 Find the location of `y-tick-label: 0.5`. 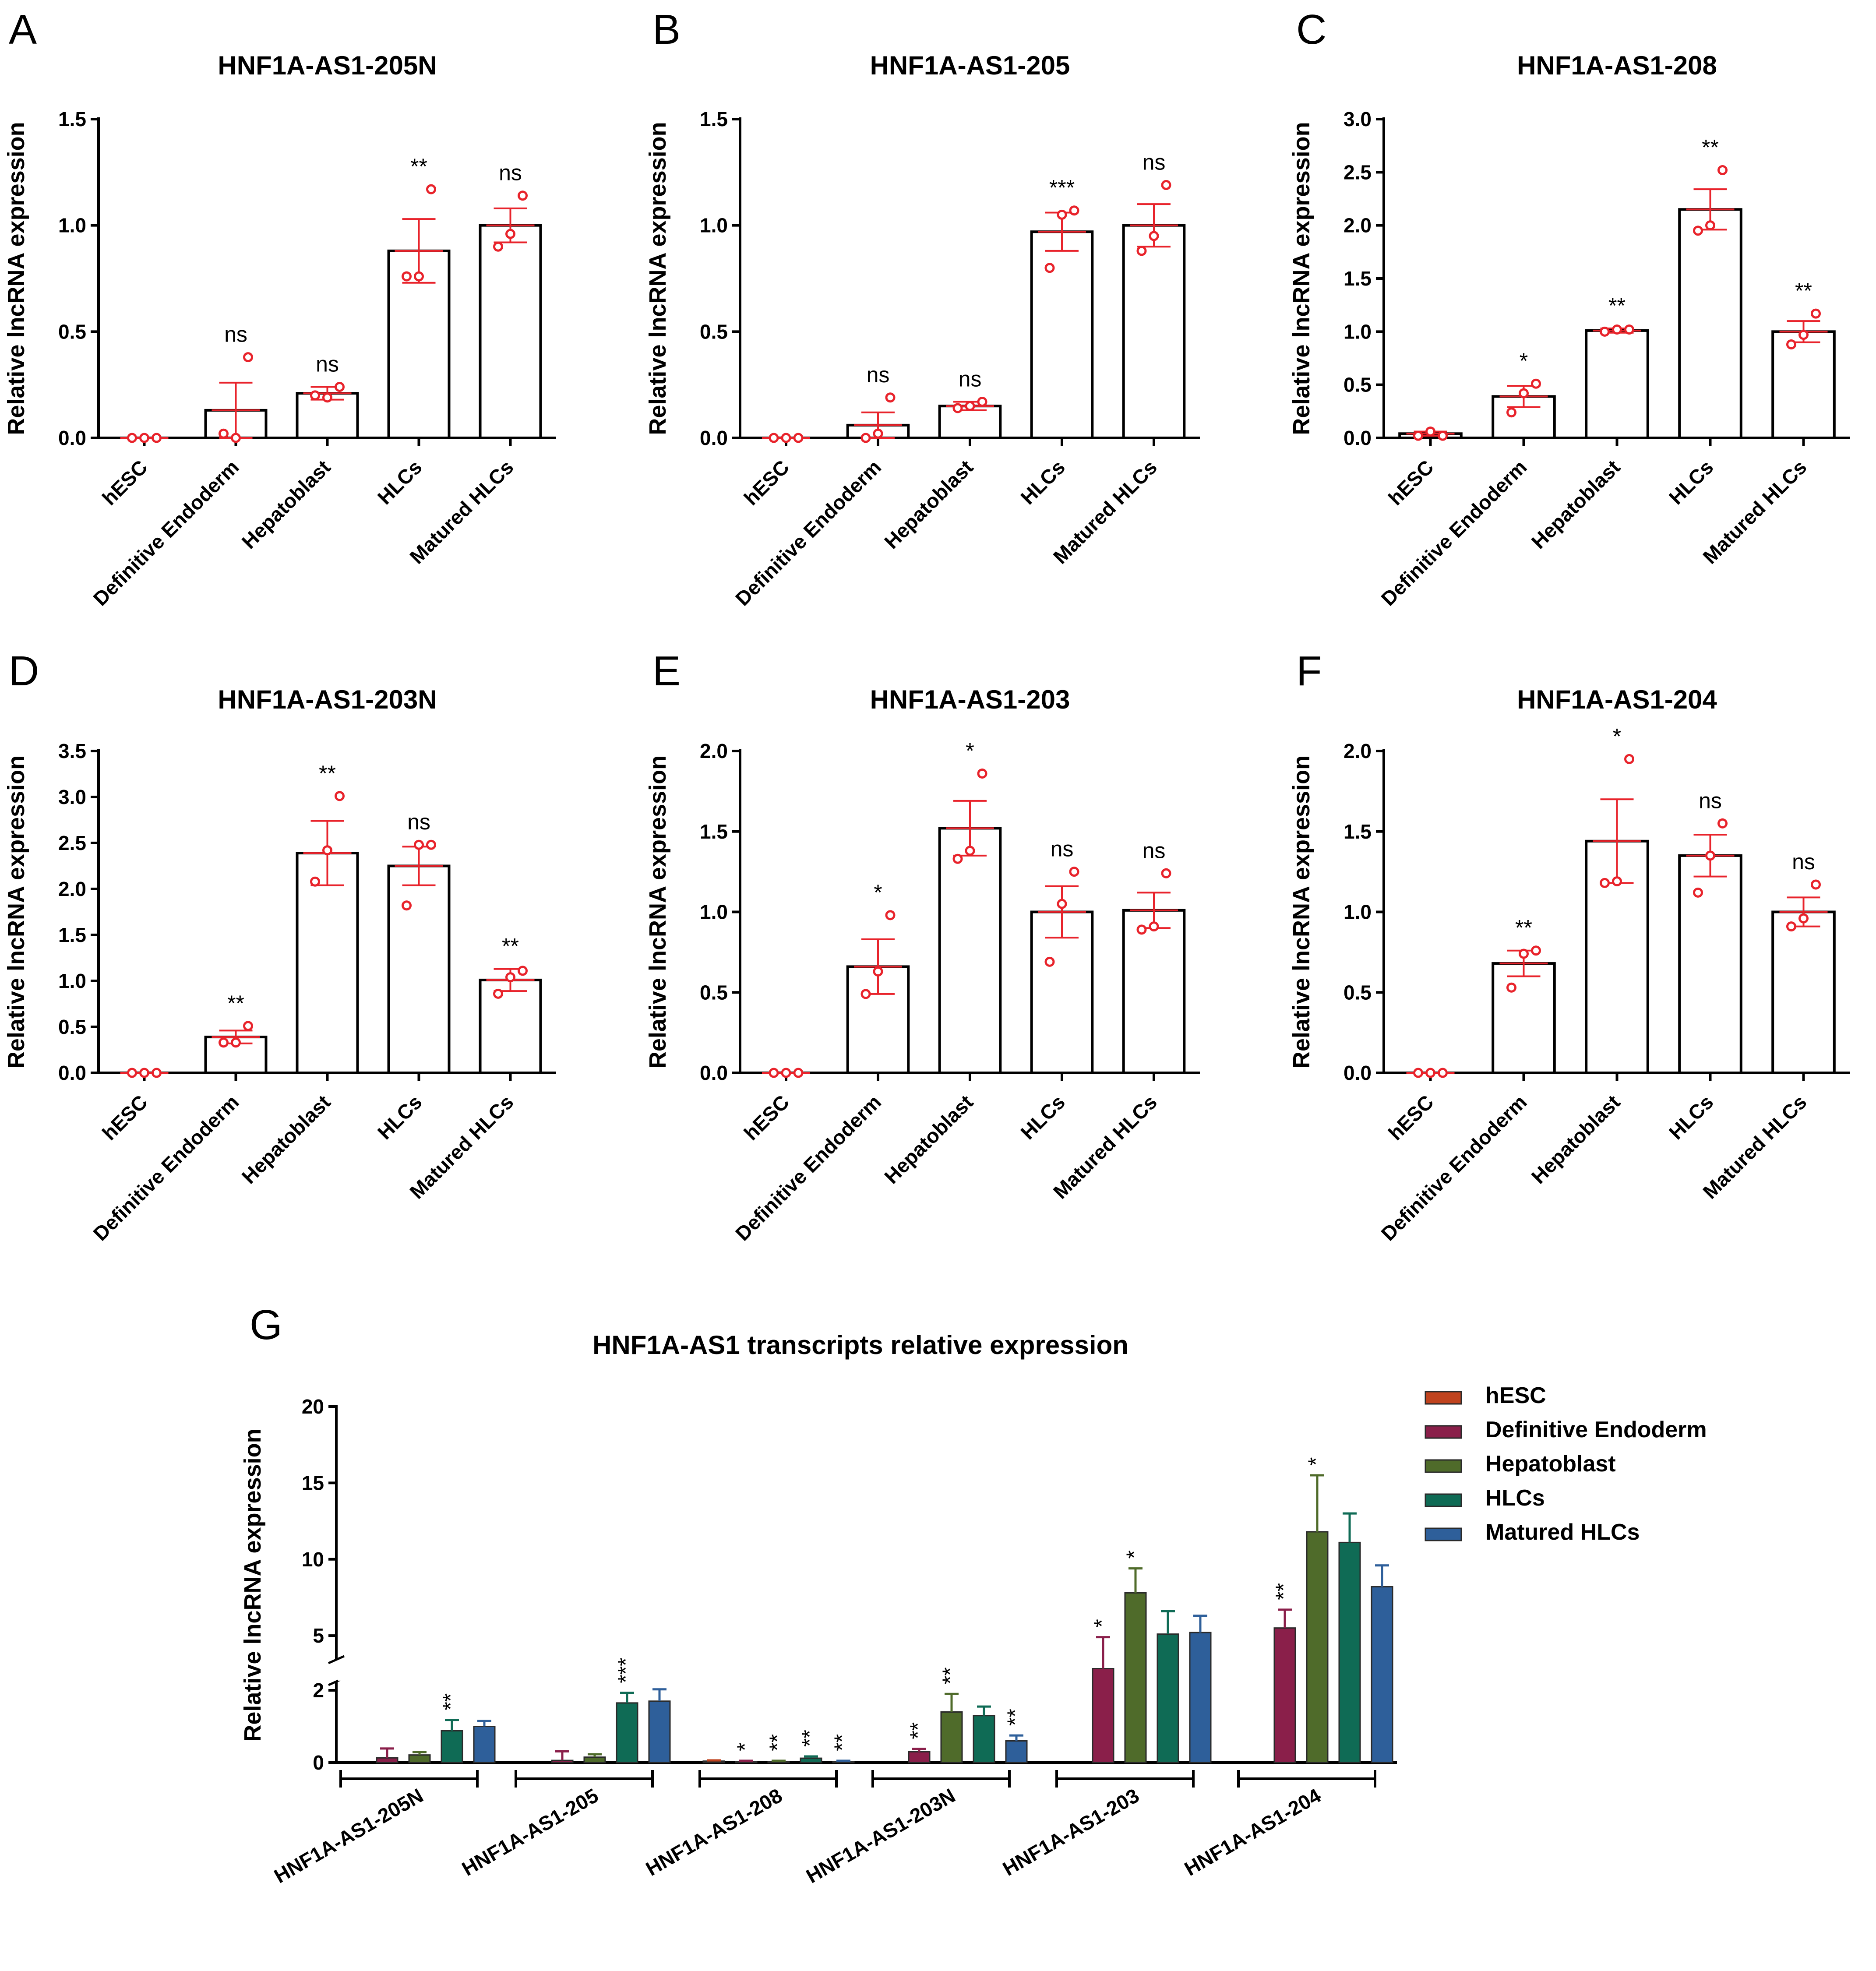

y-tick-label: 0.5 is located at coordinates (714, 992).